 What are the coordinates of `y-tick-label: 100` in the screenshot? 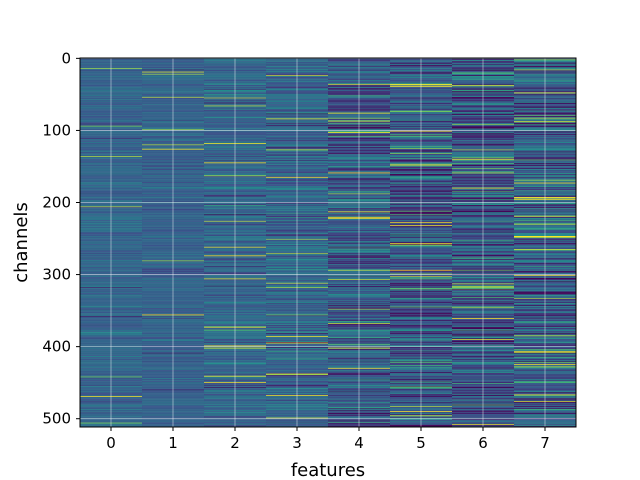 It's located at (56, 130).